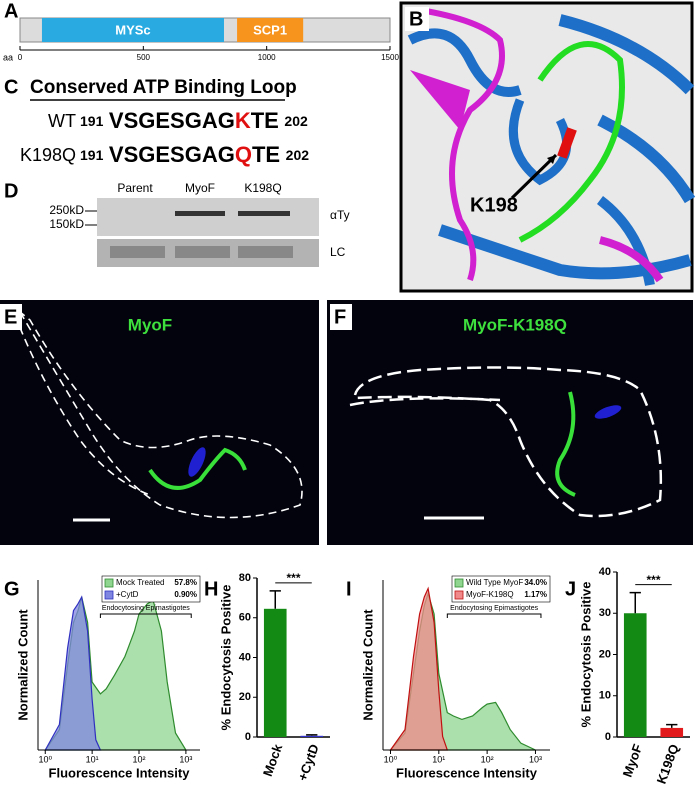  I want to click on legend-label: Mock Treated, so click(140, 582).